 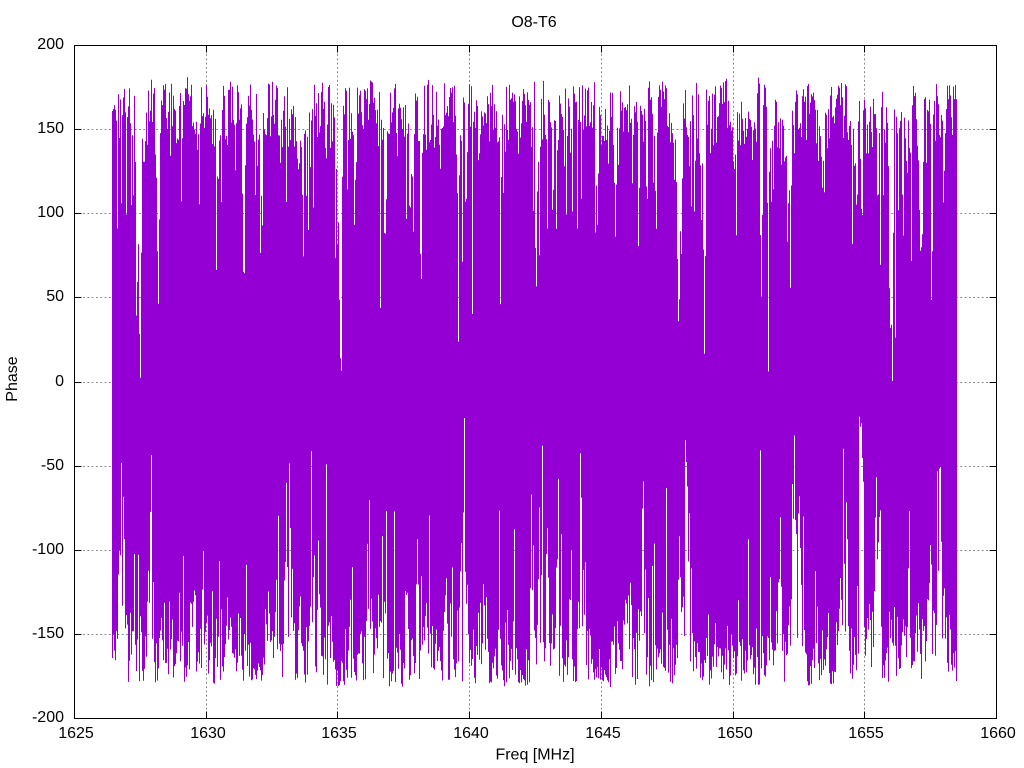 What do you see at coordinates (48, 633) in the screenshot?
I see `svg-text: -150` at bounding box center [48, 633].